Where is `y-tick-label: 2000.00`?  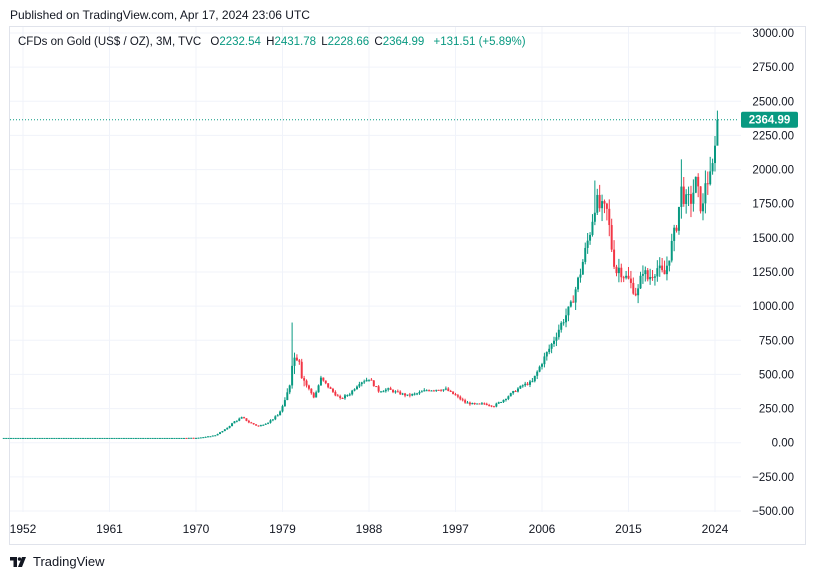
y-tick-label: 2000.00 is located at coordinates (773, 171).